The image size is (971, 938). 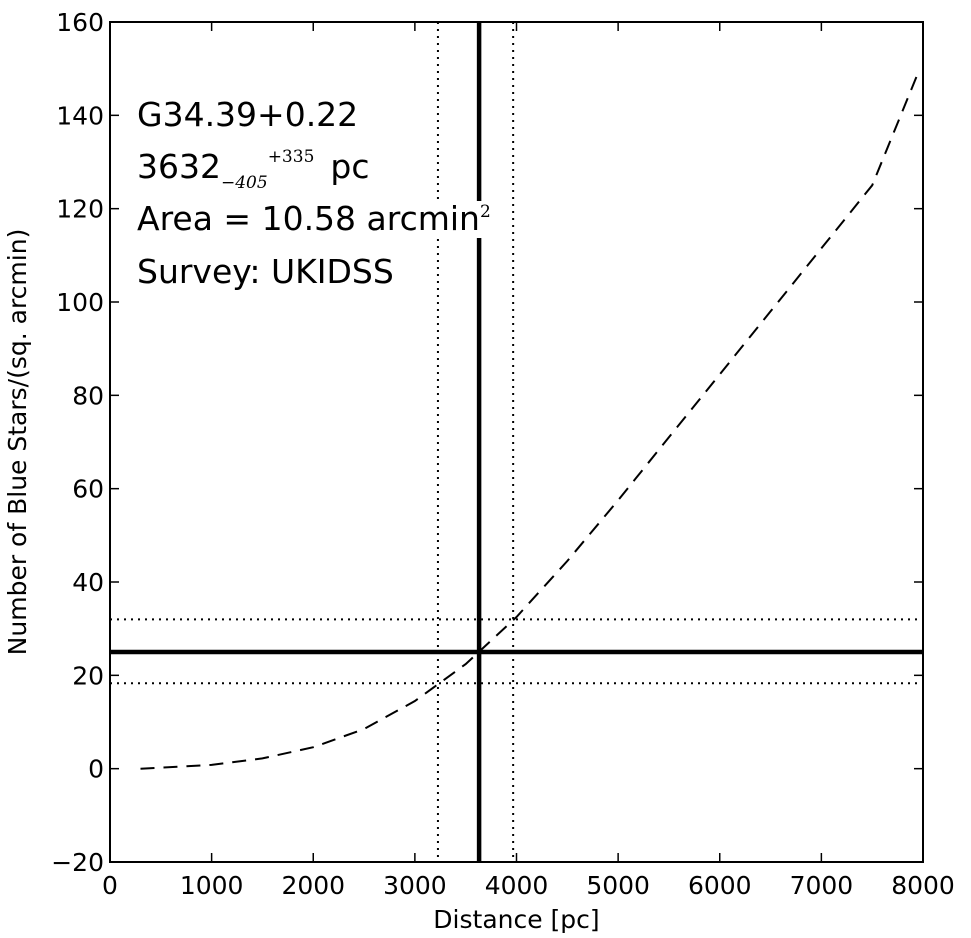 What do you see at coordinates (822, 885) in the screenshot?
I see `x-tick-label: 7000` at bounding box center [822, 885].